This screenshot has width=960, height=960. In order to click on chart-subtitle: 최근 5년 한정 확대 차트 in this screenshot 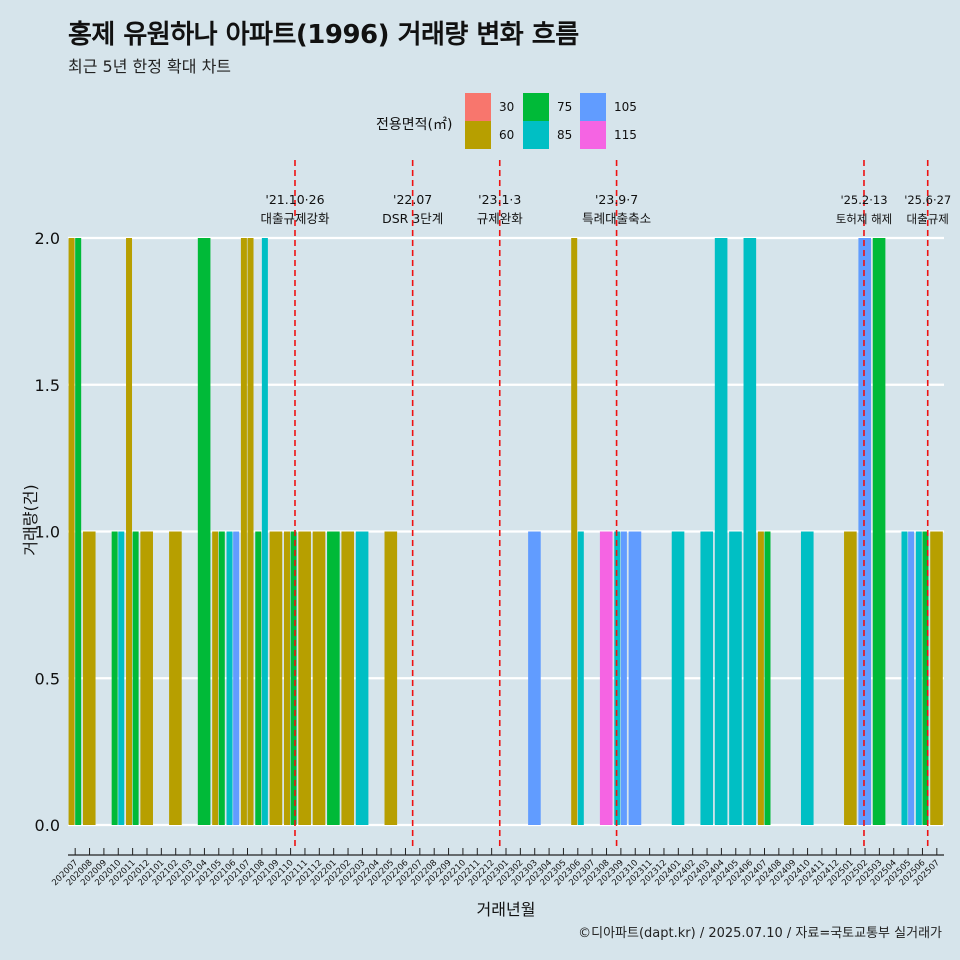, I will do `click(150, 66)`.